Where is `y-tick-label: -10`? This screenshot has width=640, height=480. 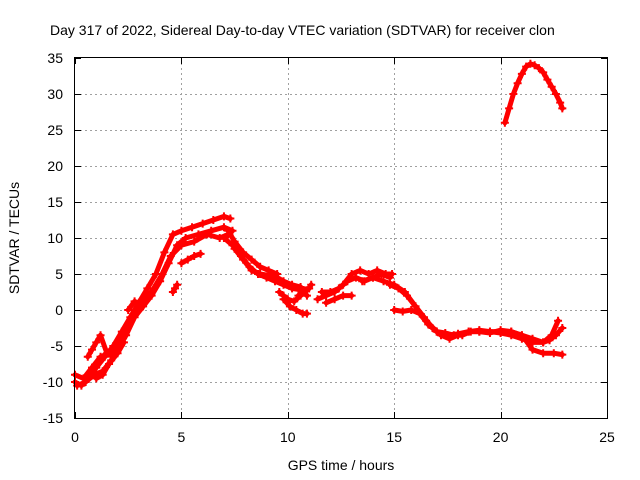 y-tick-label: -10 is located at coordinates (53, 382).